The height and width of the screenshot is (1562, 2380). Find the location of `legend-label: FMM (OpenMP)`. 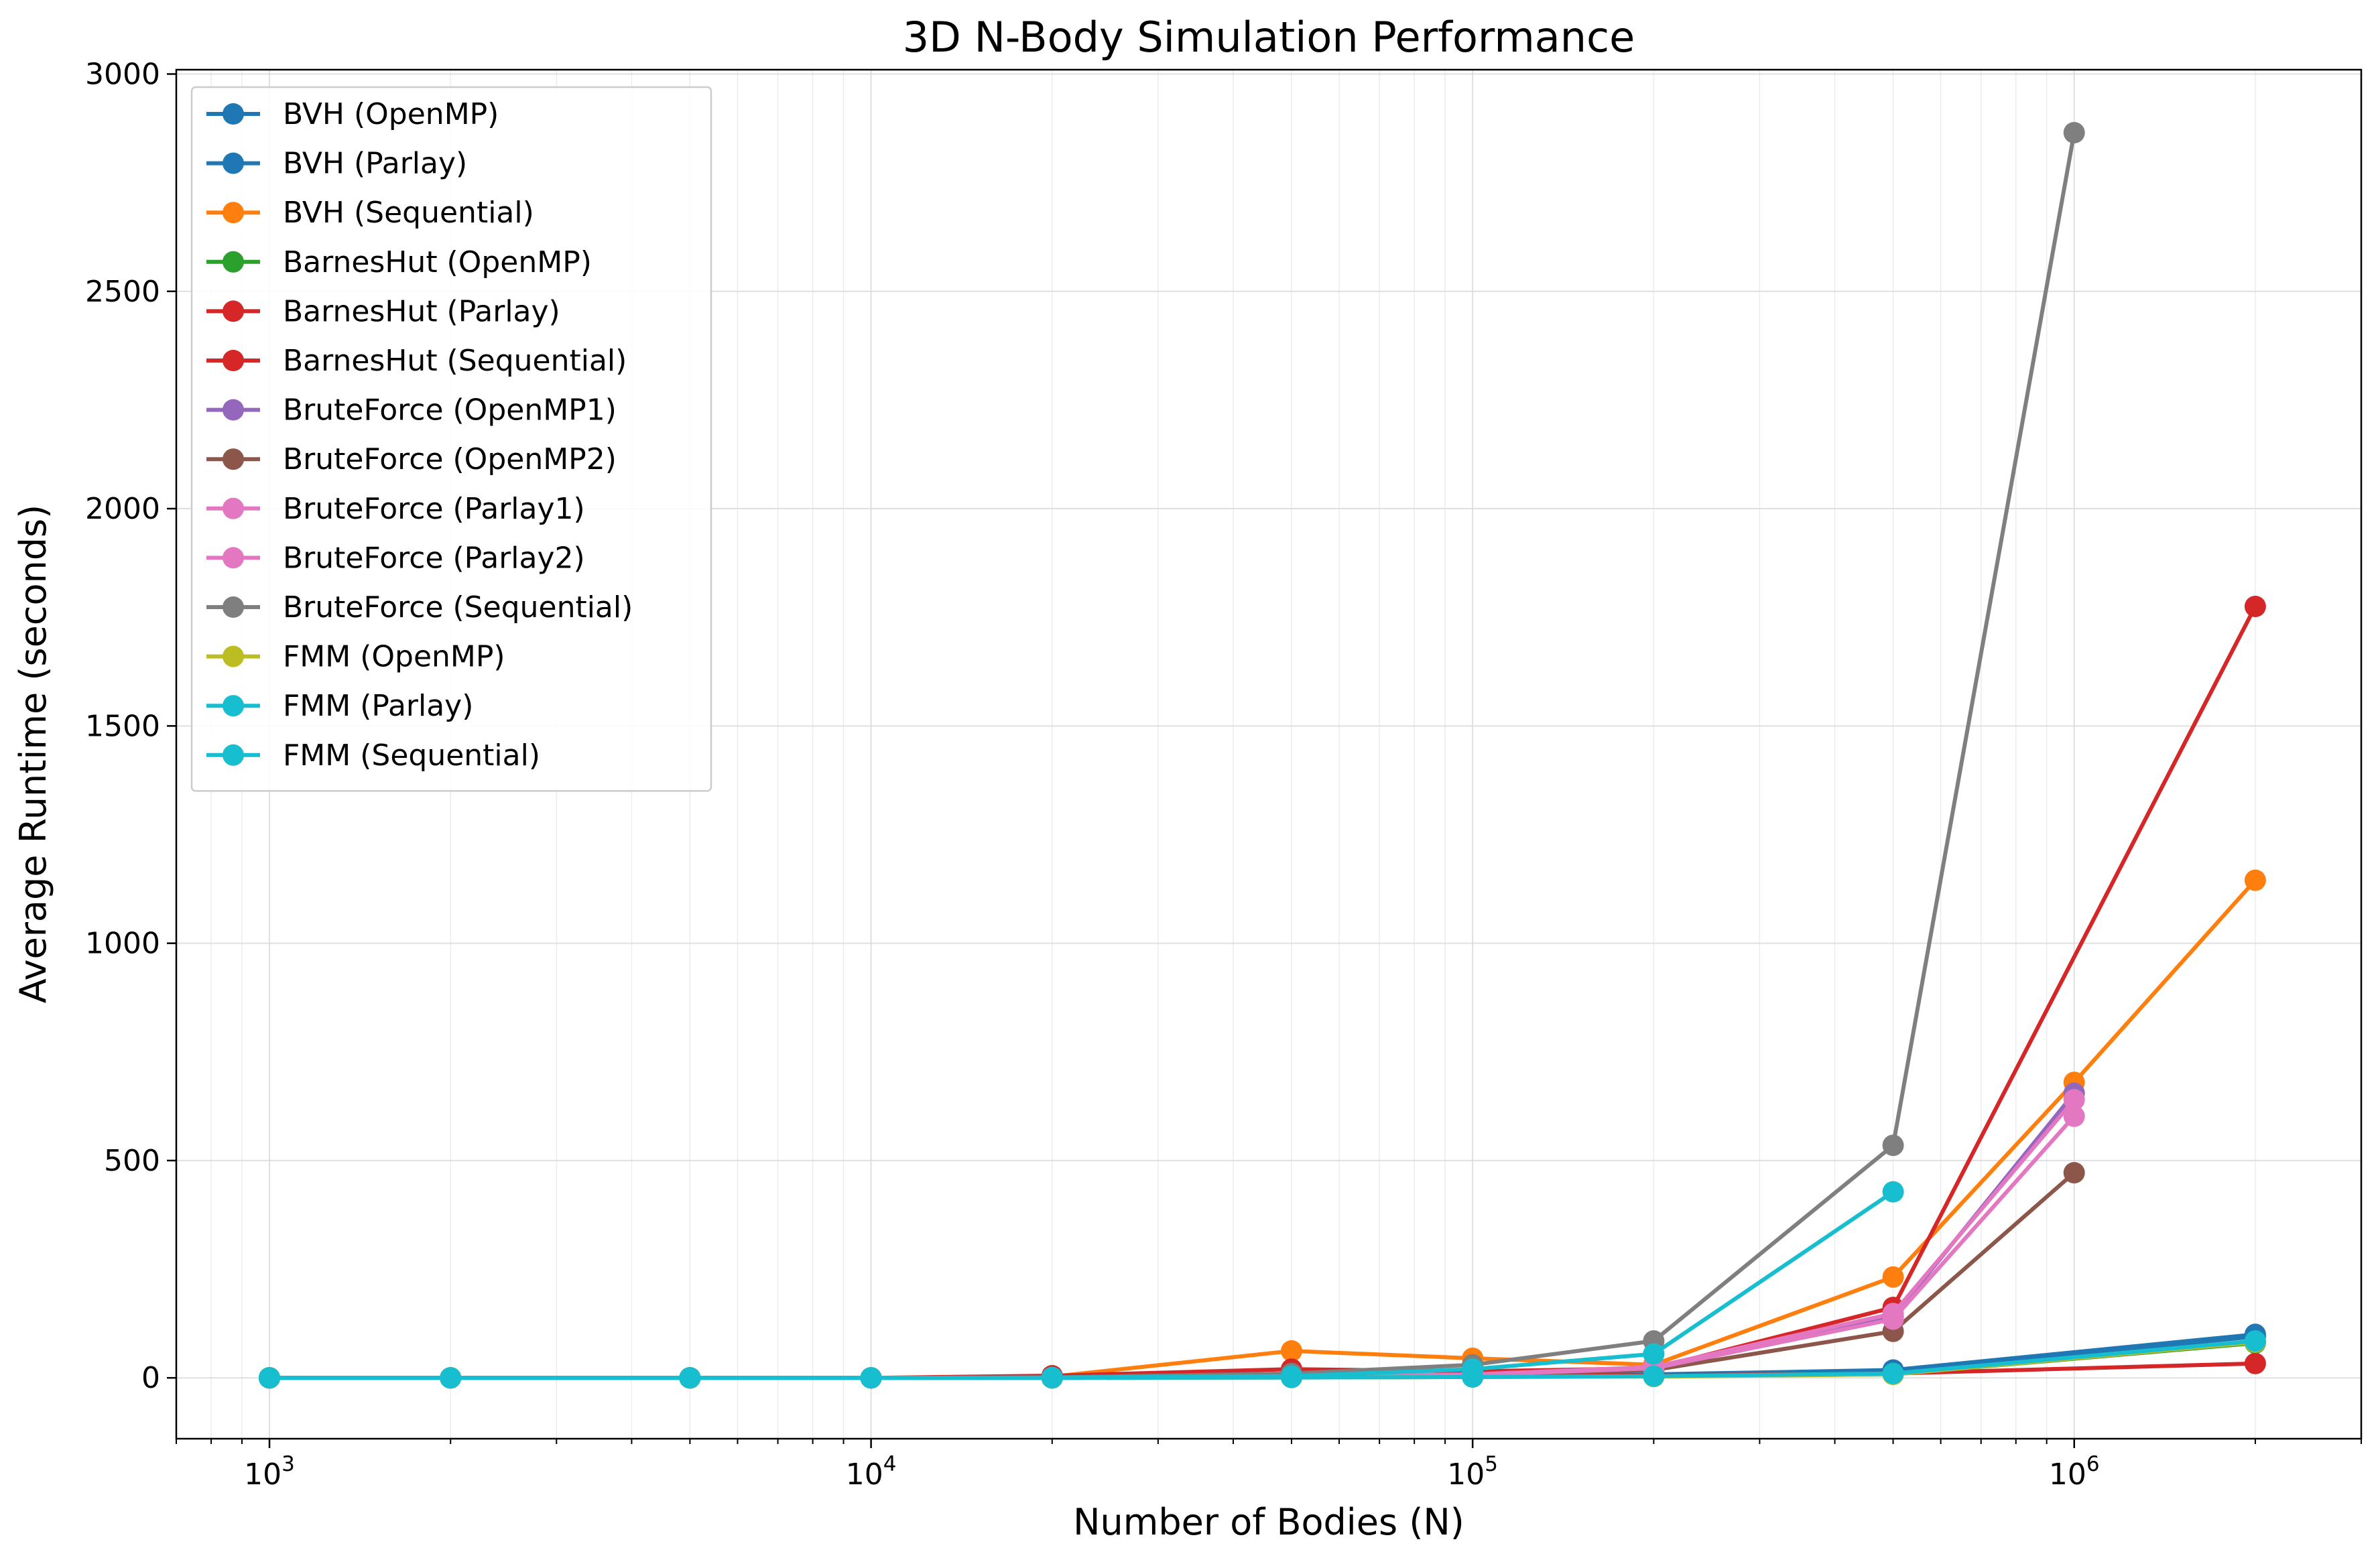

legend-label: FMM (OpenMP) is located at coordinates (394, 657).